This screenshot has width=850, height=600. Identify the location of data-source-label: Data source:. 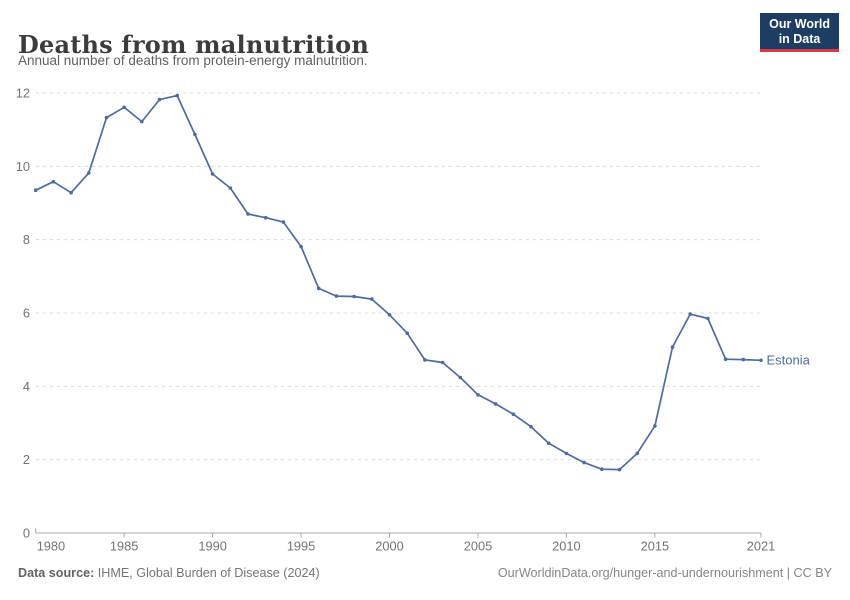
(56, 573).